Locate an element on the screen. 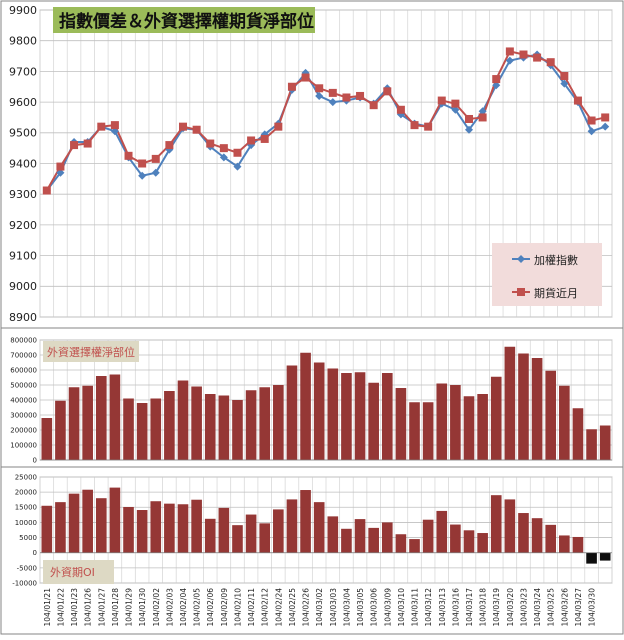 Image resolution: width=624 pixels, height=640 pixels. options-y-tick-label: 800000 is located at coordinates (23, 340).